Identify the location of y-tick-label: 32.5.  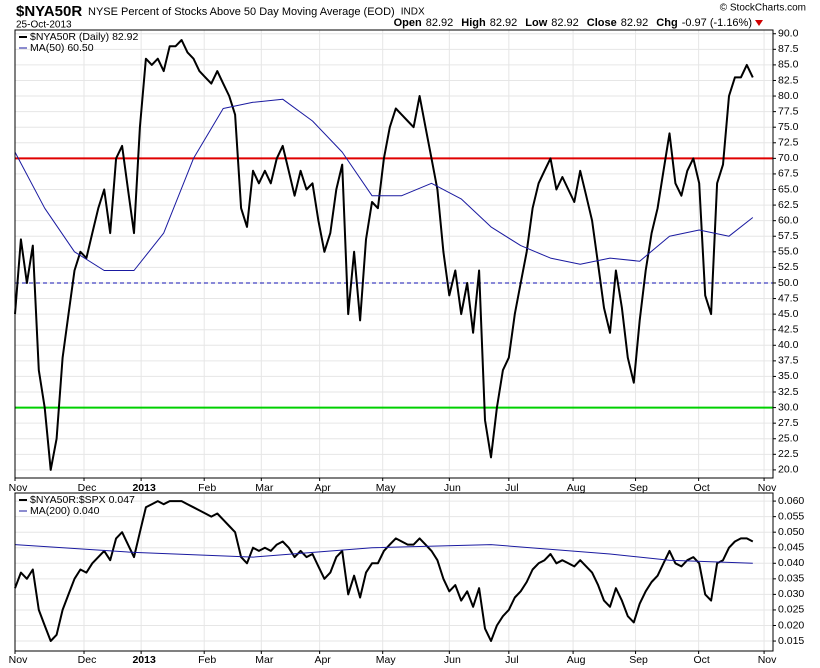
(788, 392).